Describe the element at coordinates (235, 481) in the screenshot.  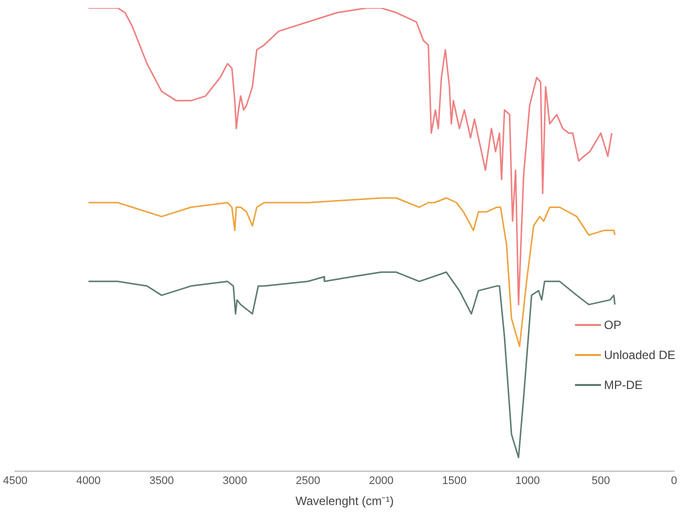
I see `x-tick-label: 3000` at that location.